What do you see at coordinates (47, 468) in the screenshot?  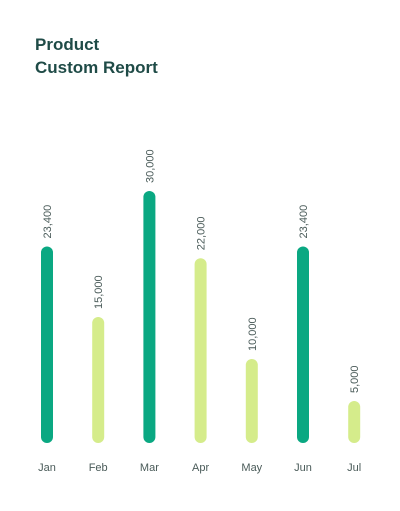 I see `category-label-jan: Jan` at bounding box center [47, 468].